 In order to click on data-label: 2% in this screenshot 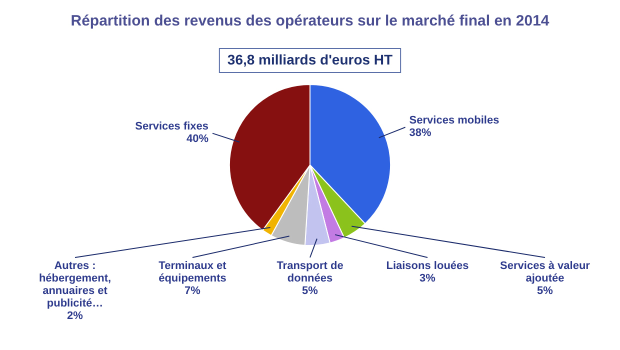, I will do `click(75, 316)`.